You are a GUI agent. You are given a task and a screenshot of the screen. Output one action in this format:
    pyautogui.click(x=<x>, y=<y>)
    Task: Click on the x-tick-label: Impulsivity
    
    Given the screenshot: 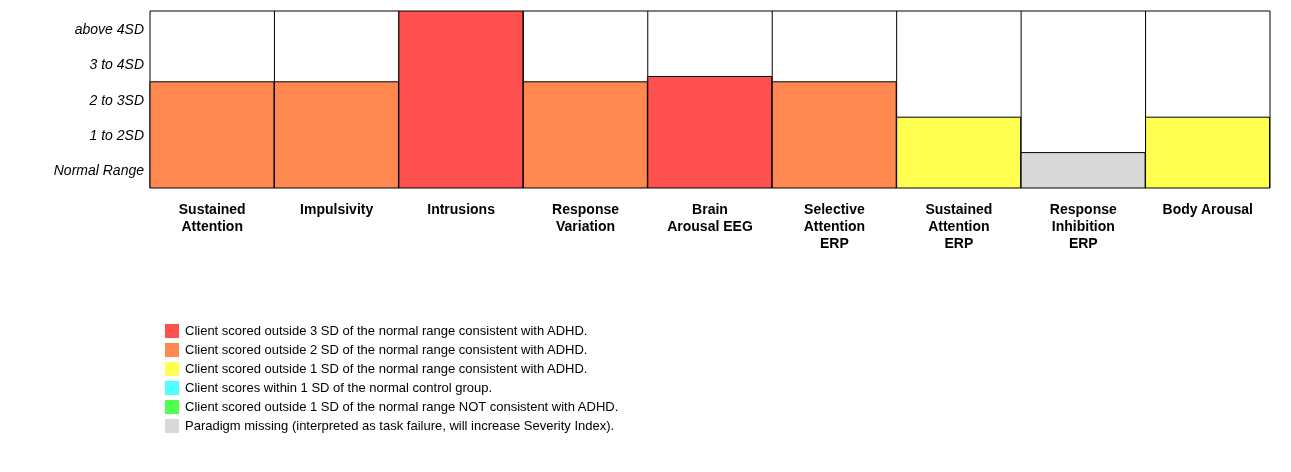 What is the action you would take?
    pyautogui.click(x=337, y=209)
    